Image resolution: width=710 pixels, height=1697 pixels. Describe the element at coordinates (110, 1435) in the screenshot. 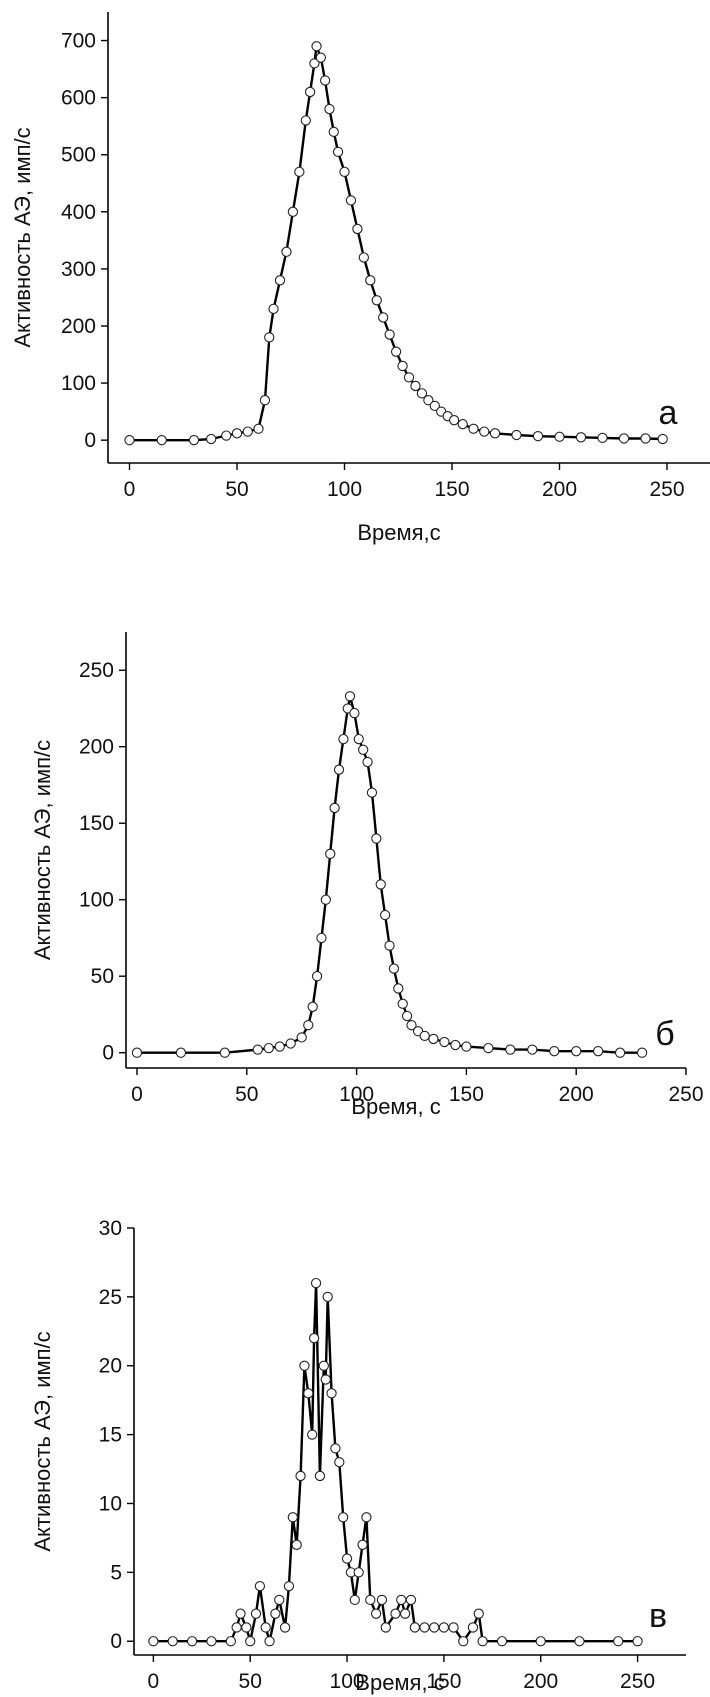

I see `y-tick-label: 15` at that location.